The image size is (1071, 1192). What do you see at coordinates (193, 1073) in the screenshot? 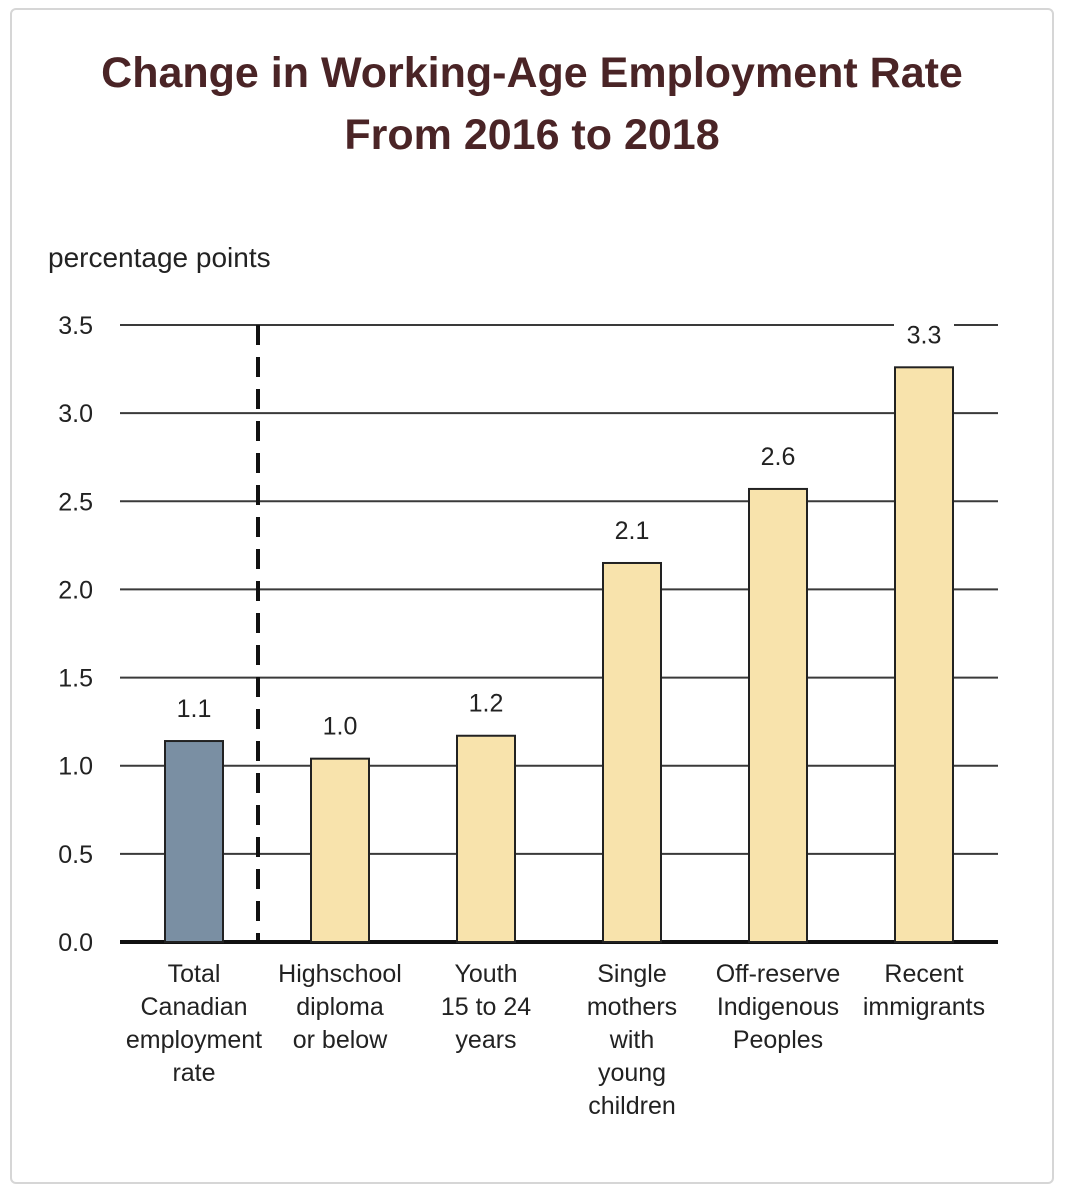
I see `category-label-line: rate` at bounding box center [193, 1073].